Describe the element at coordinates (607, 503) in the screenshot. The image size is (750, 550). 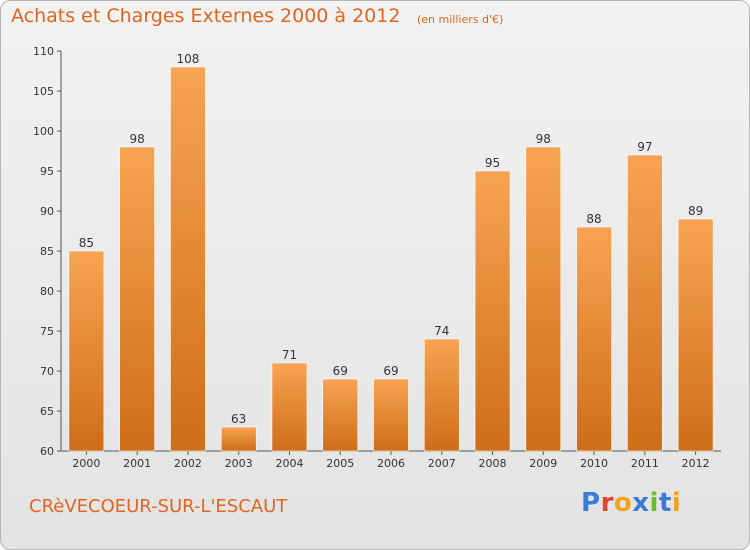
I see `logo-letter: r` at that location.